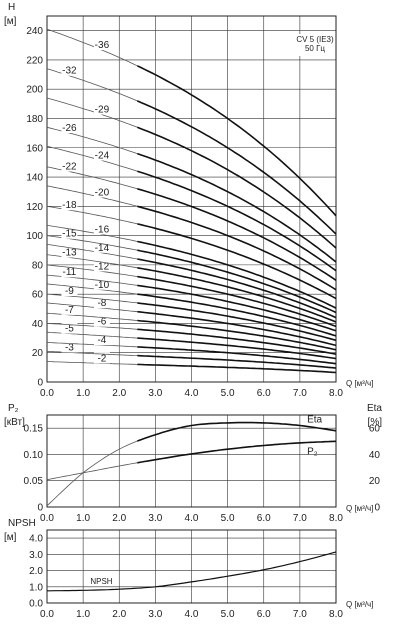  I want to click on series-label: -2, so click(101, 358).